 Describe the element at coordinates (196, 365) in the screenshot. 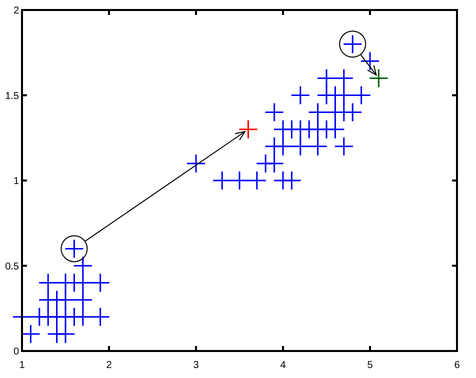

I see `x-tick-label: 3` at that location.